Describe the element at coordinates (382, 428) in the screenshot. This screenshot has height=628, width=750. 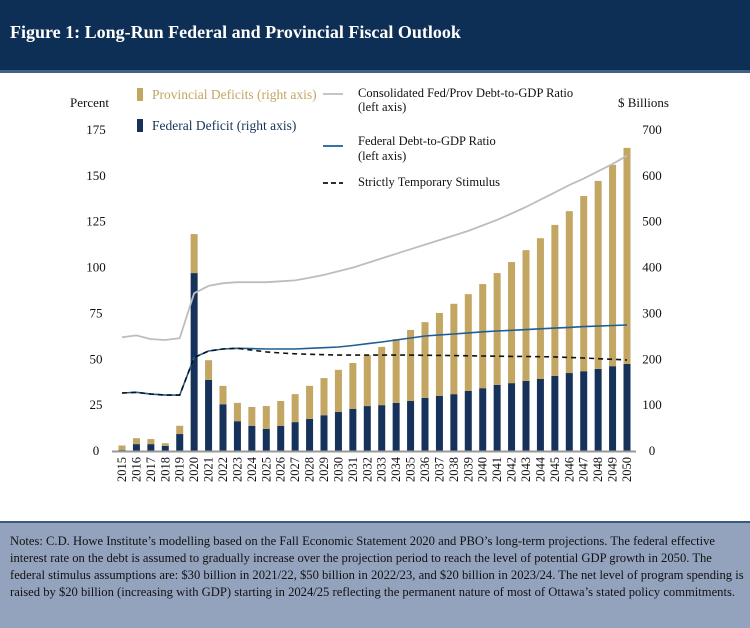
I see `bar-federal-2033` at that location.